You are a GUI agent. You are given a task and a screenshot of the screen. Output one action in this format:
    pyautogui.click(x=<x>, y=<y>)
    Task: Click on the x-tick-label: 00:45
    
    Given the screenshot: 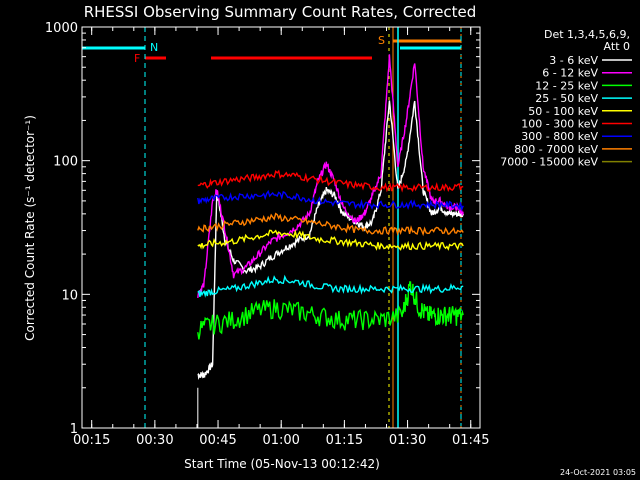 What is the action you would take?
    pyautogui.click(x=217, y=440)
    